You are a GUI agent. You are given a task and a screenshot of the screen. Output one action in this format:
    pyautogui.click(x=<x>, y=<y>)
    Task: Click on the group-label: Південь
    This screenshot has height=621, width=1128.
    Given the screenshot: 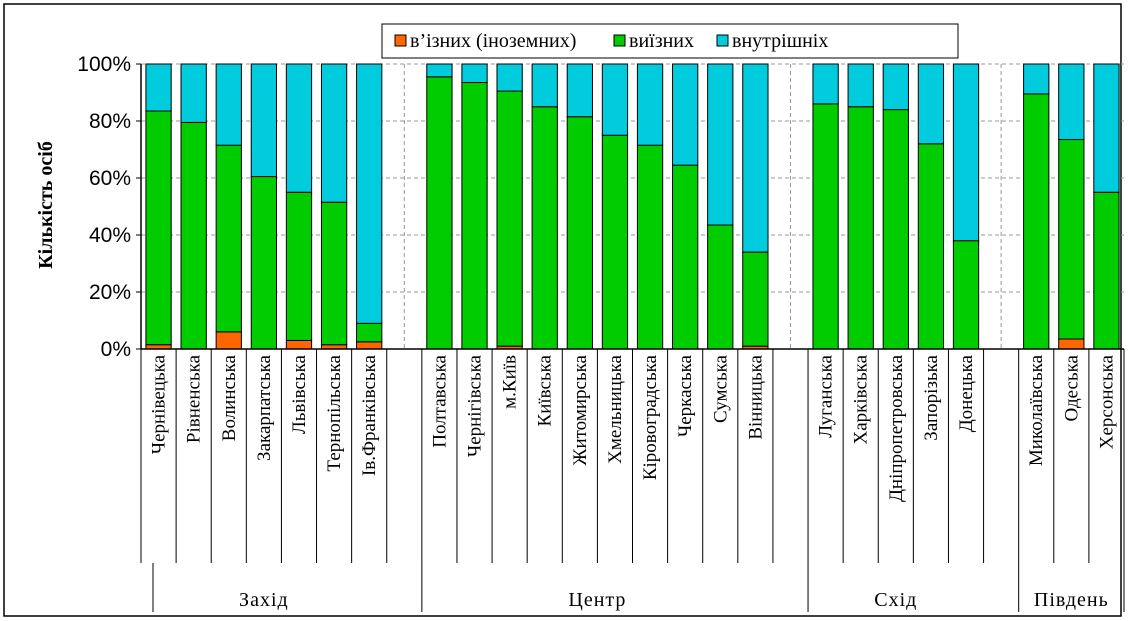 What is the action you would take?
    pyautogui.click(x=1071, y=600)
    